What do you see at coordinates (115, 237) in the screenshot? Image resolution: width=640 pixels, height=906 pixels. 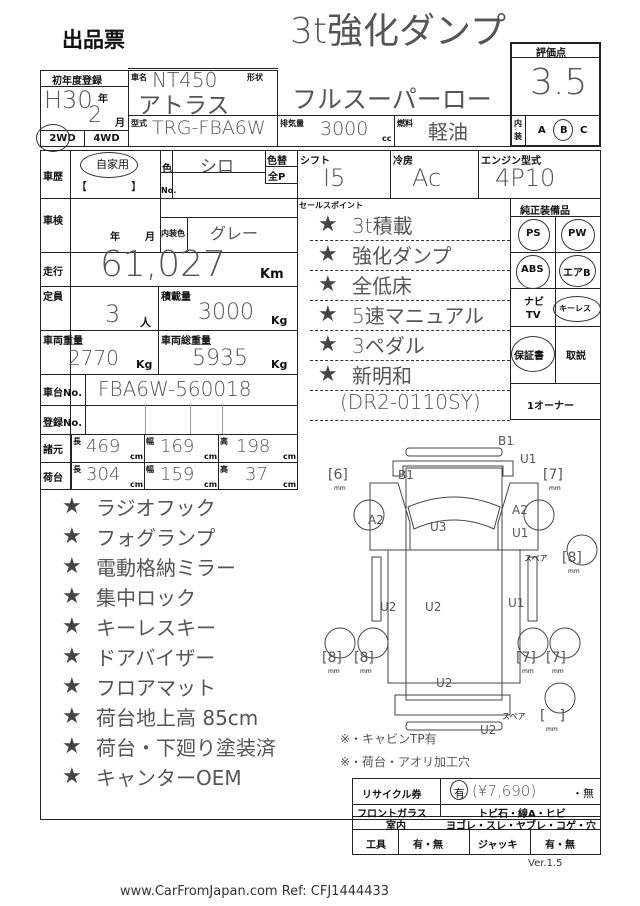 I see `inspection-year-unit: 年` at bounding box center [115, 237].